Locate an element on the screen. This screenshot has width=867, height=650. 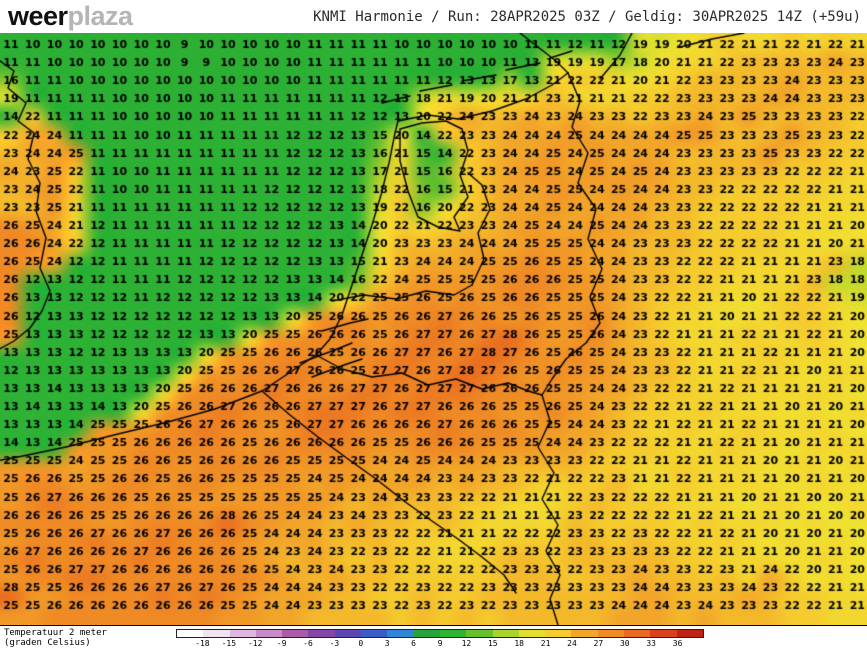
legend-tick: 30 is located at coordinates (624, 643).